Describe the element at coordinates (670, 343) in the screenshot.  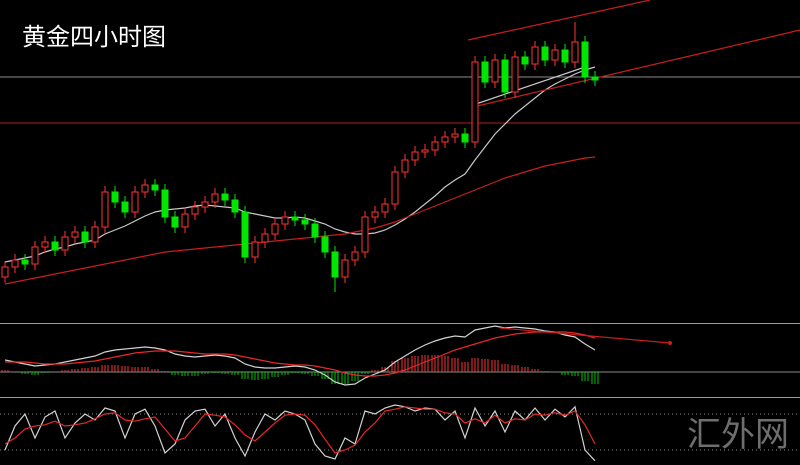
I see `trend-end` at that location.